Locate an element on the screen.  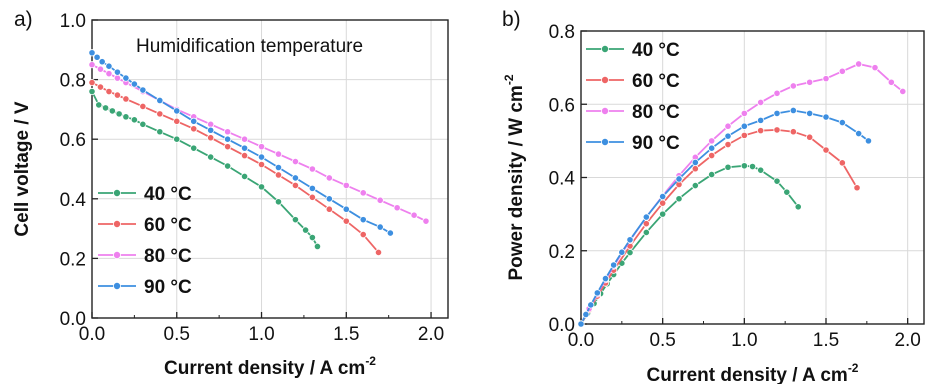
legend-item: 60 °C is located at coordinates (633, 81).